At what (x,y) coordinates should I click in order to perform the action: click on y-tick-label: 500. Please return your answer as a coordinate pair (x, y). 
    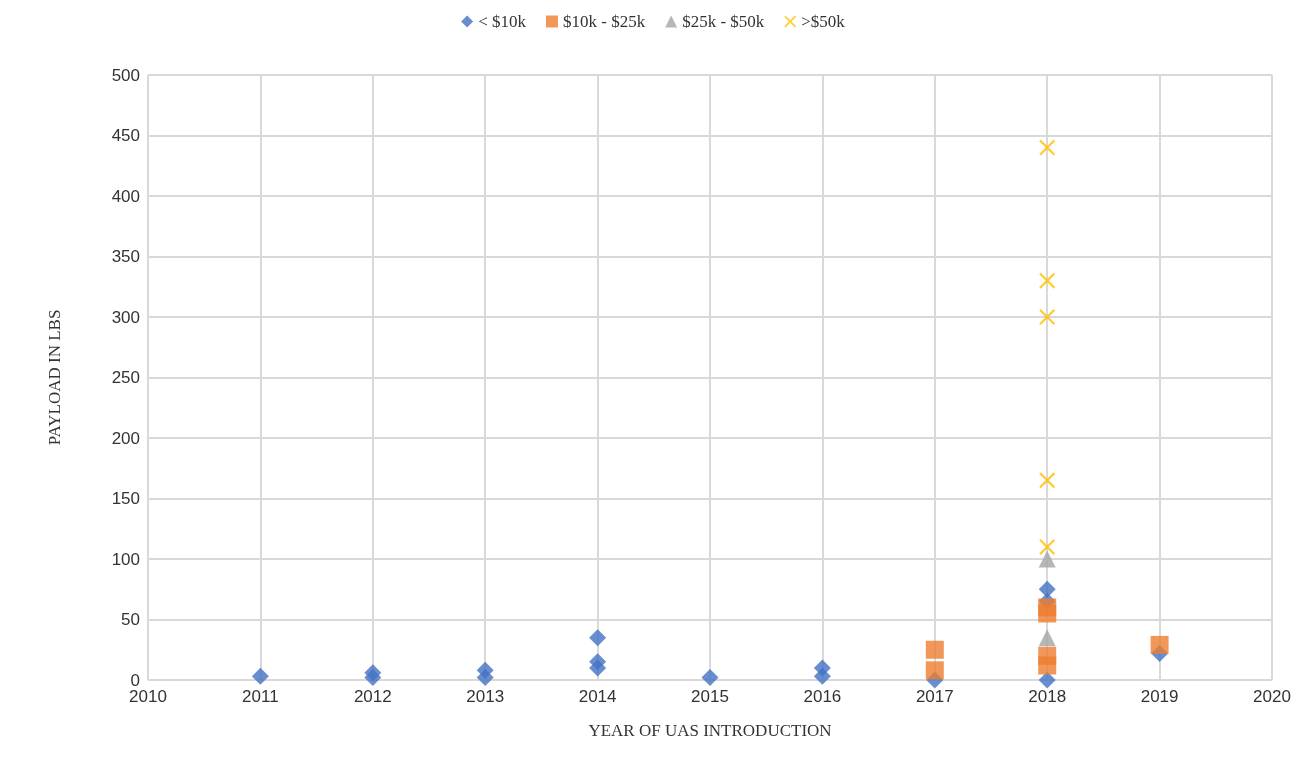
    Looking at the image, I should click on (125, 75).